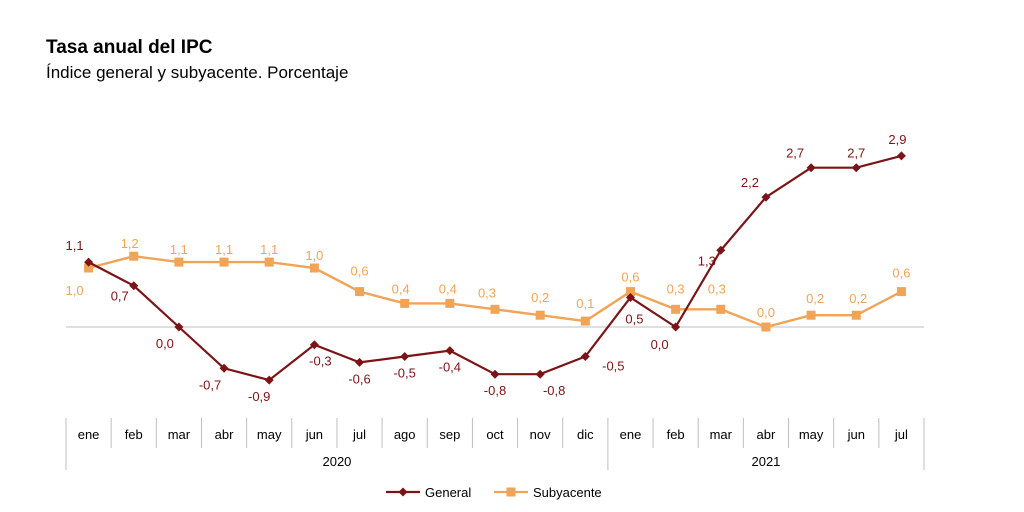 The width and height of the screenshot is (1024, 512). I want to click on data-label-general: 2,9, so click(897, 139).